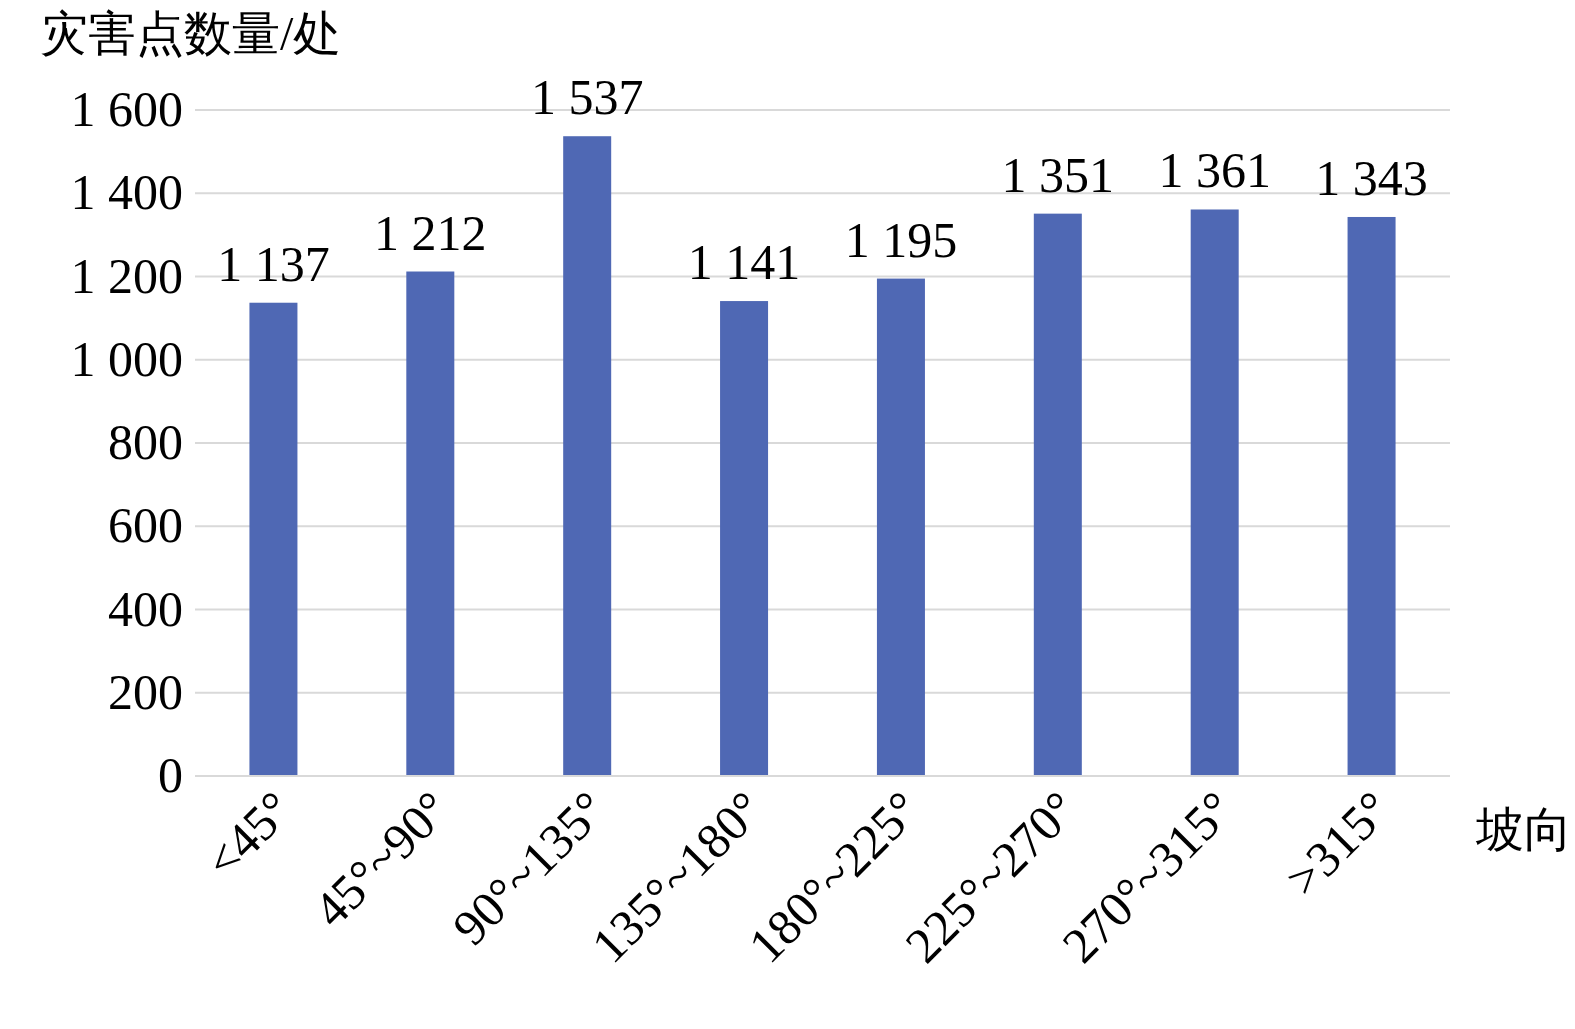 The width and height of the screenshot is (1575, 1029). I want to click on y-tick-label: 1 600, so click(126, 109).